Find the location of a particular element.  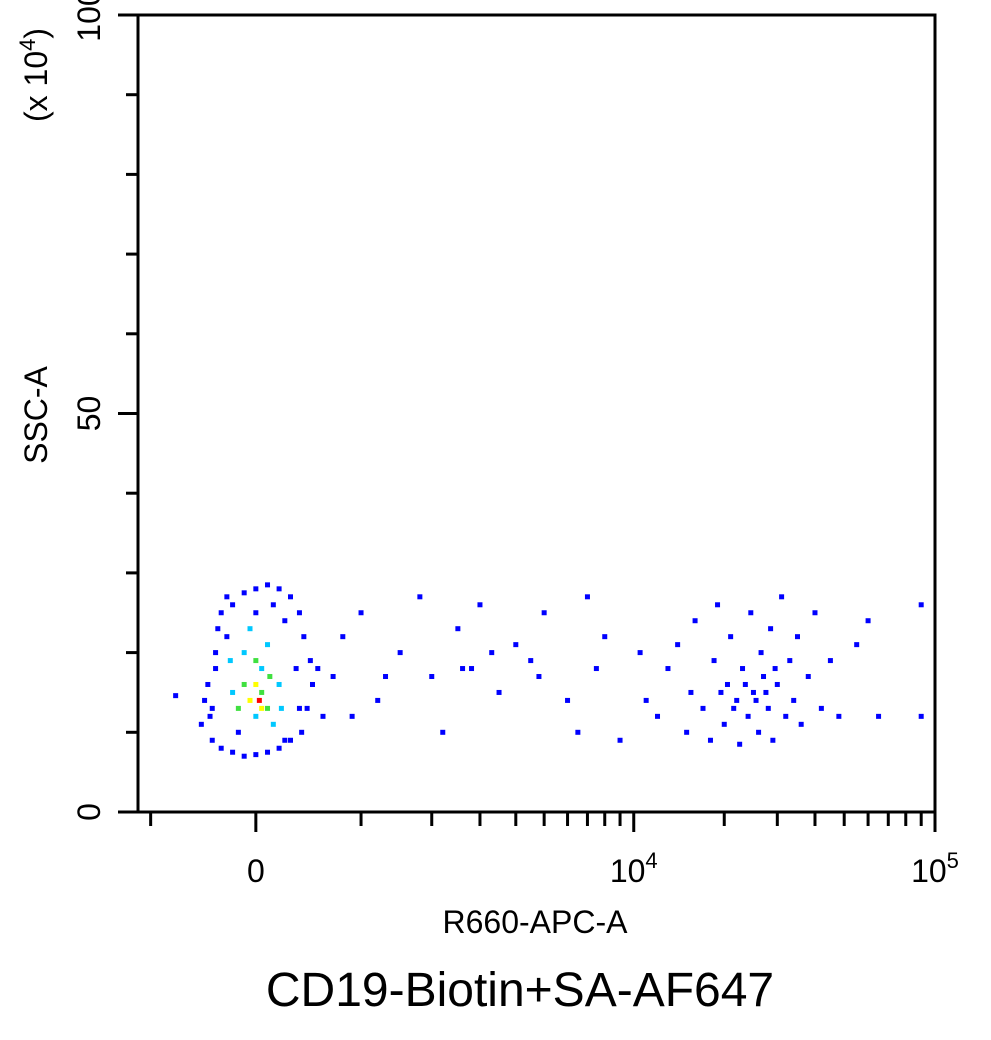

y-axis-label: SSC-A is located at coordinates (36, 414).